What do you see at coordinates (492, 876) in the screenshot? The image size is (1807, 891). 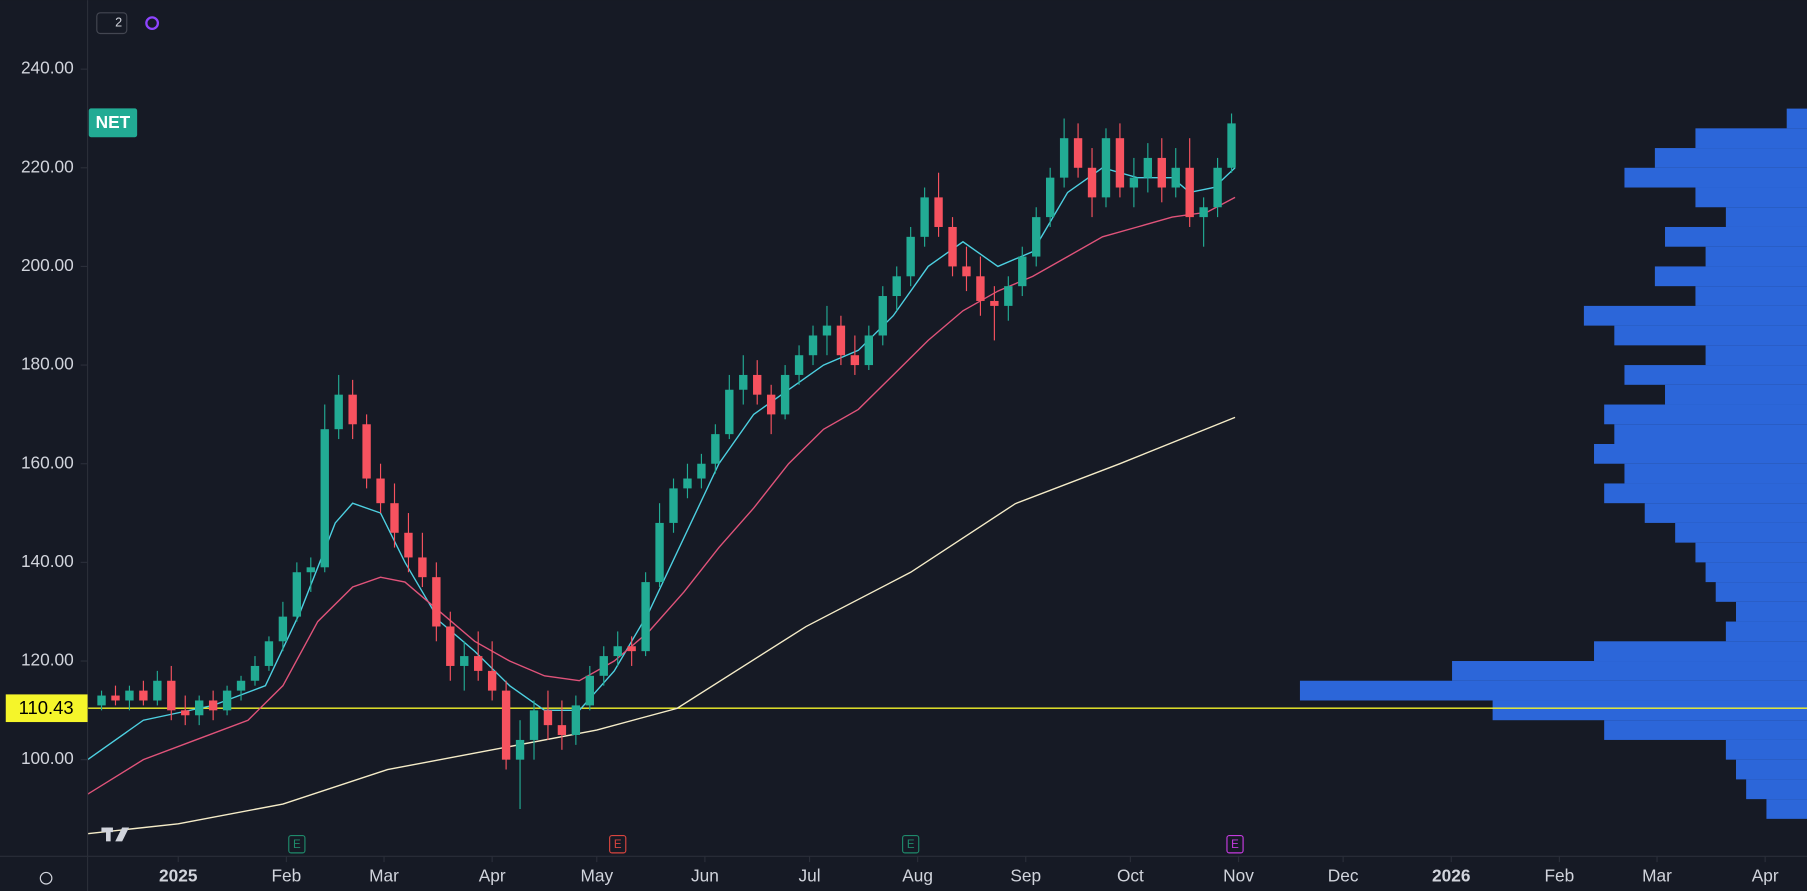 I see `x-tick-label: Apr` at bounding box center [492, 876].